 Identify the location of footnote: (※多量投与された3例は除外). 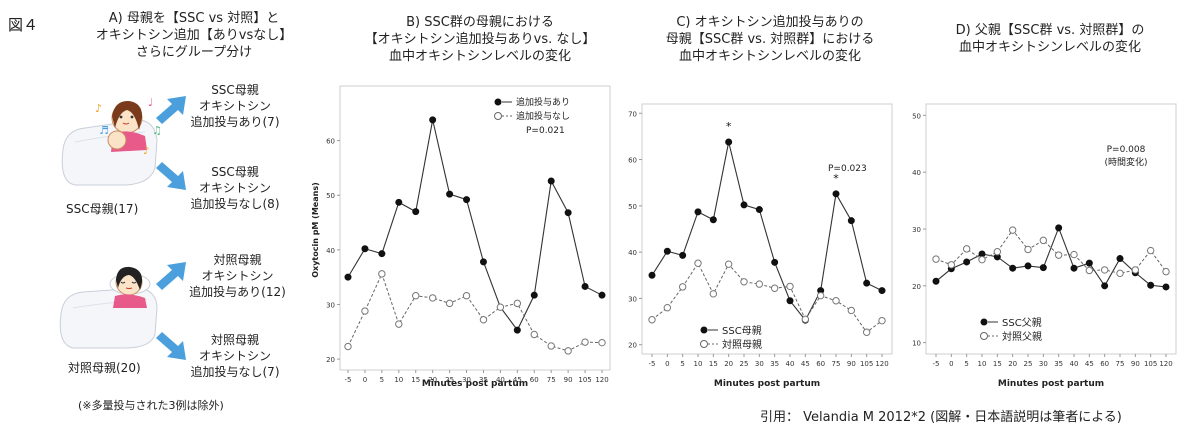
(151, 405).